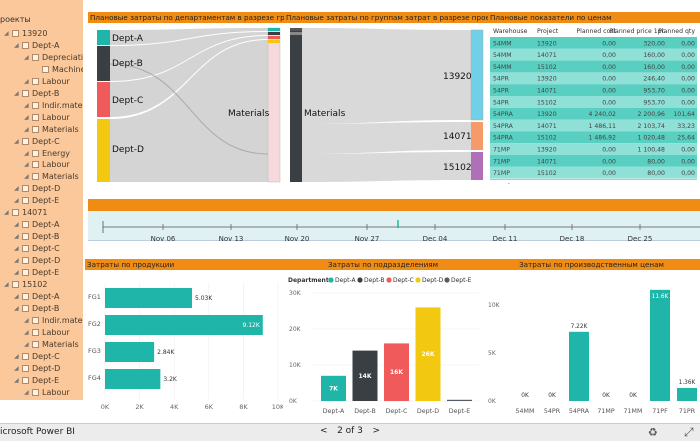  Describe the element at coordinates (374, 280) in the screenshot. I see `legend-item: Dept-B` at that location.